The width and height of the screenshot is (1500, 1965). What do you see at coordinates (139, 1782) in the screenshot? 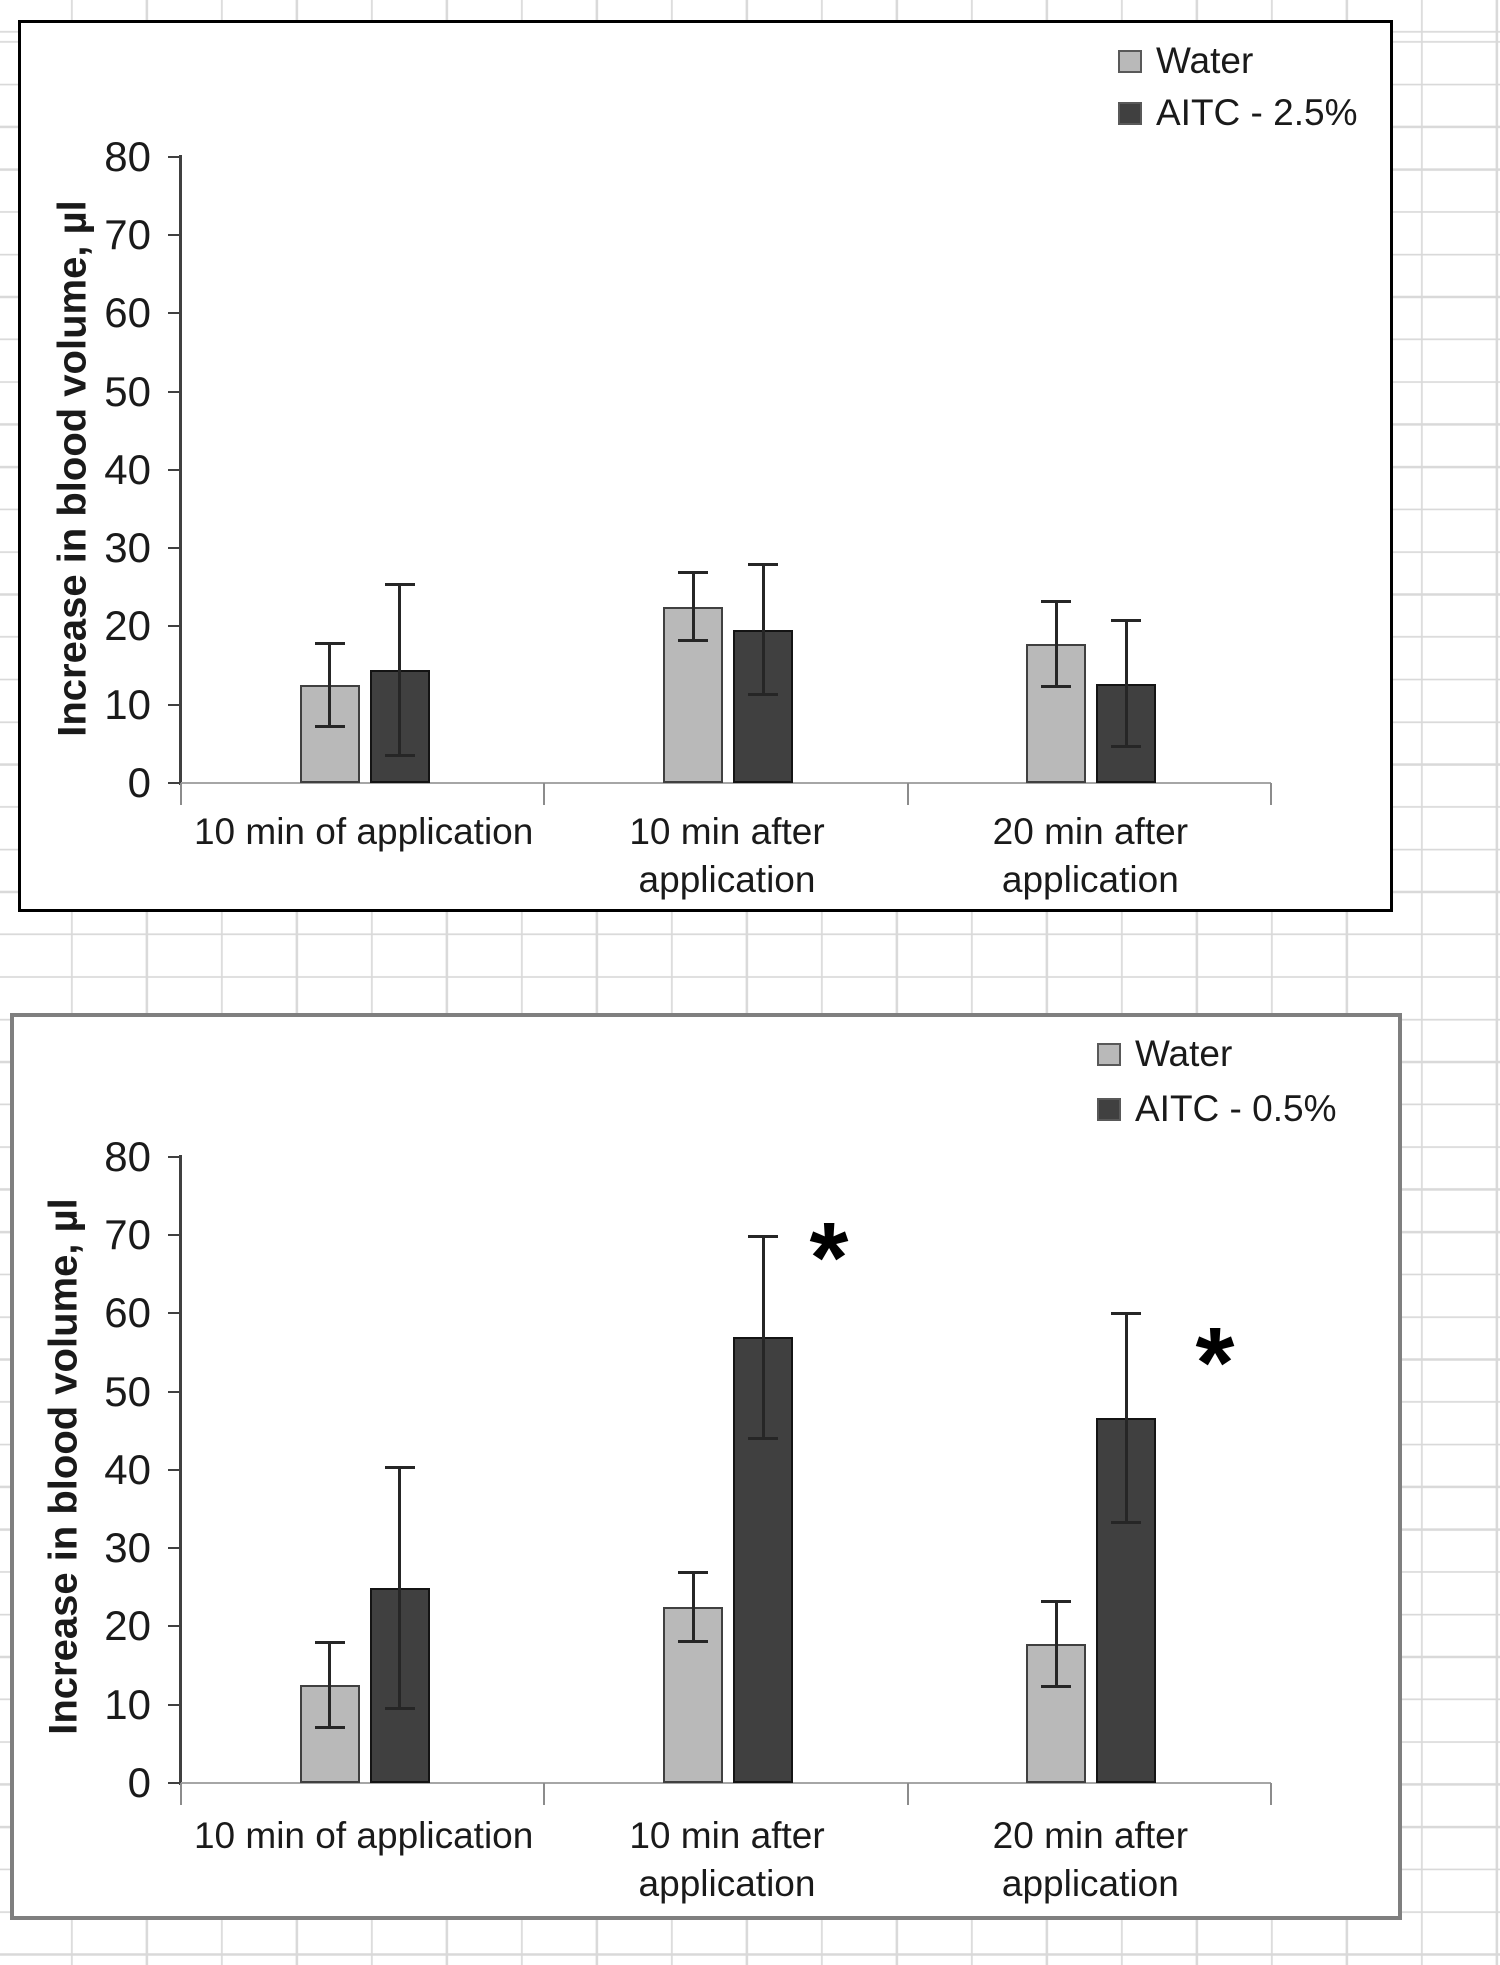
I see `y-tick-label: 0` at bounding box center [139, 1782].